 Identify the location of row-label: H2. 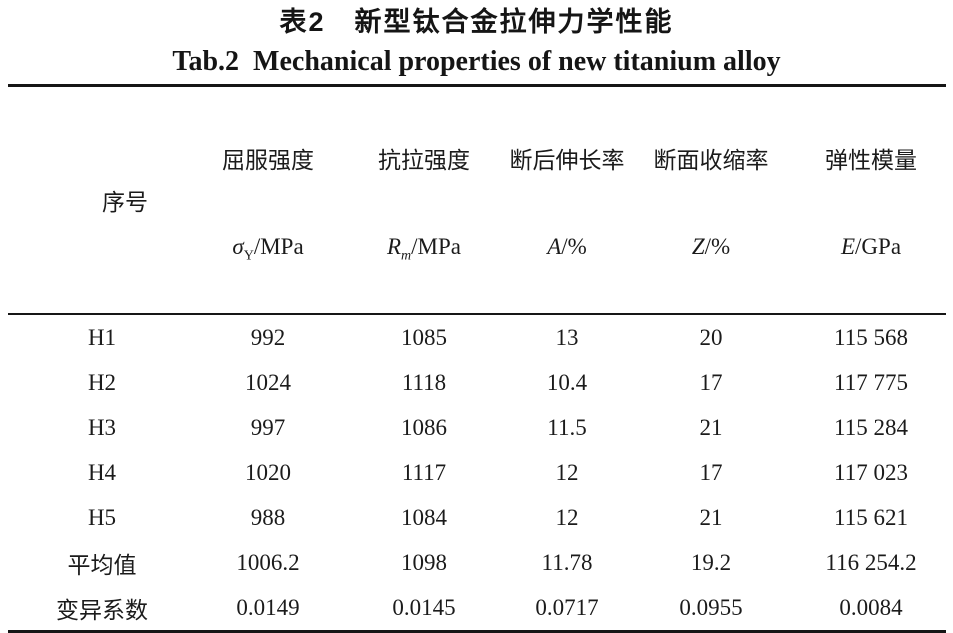
(102, 382).